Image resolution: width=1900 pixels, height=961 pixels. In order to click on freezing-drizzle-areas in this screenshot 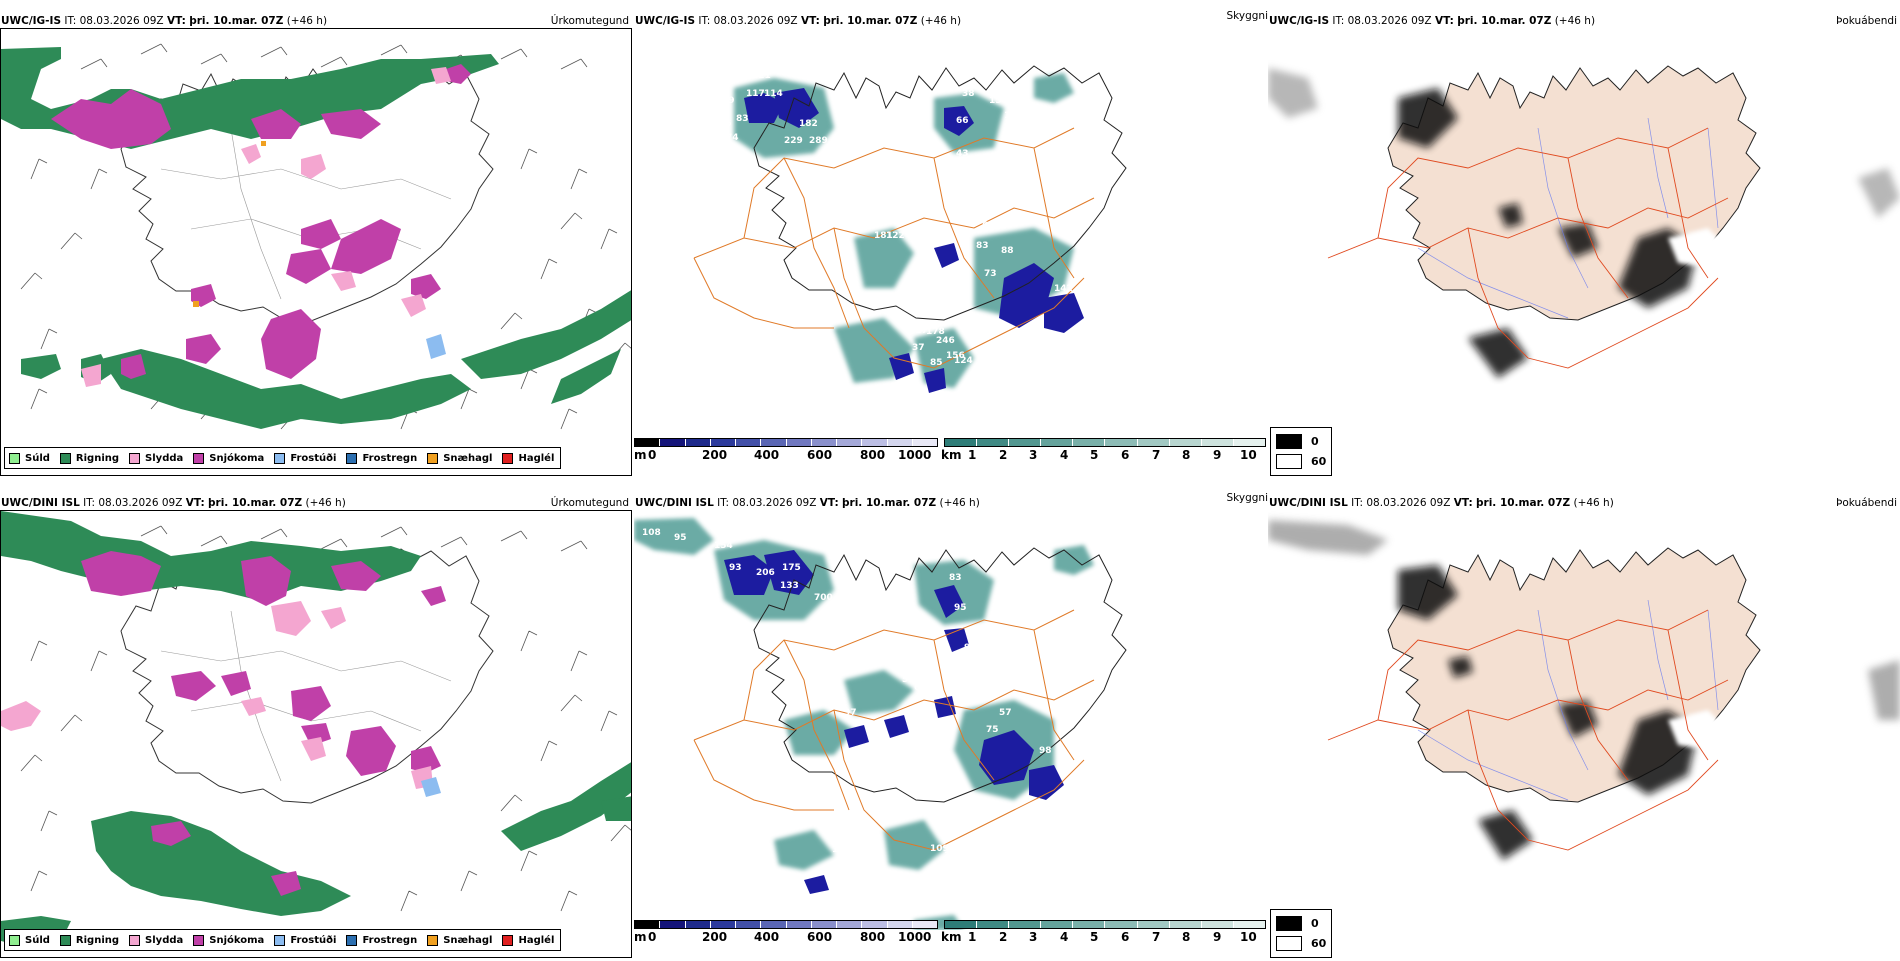, I will do `click(431, 787)`.